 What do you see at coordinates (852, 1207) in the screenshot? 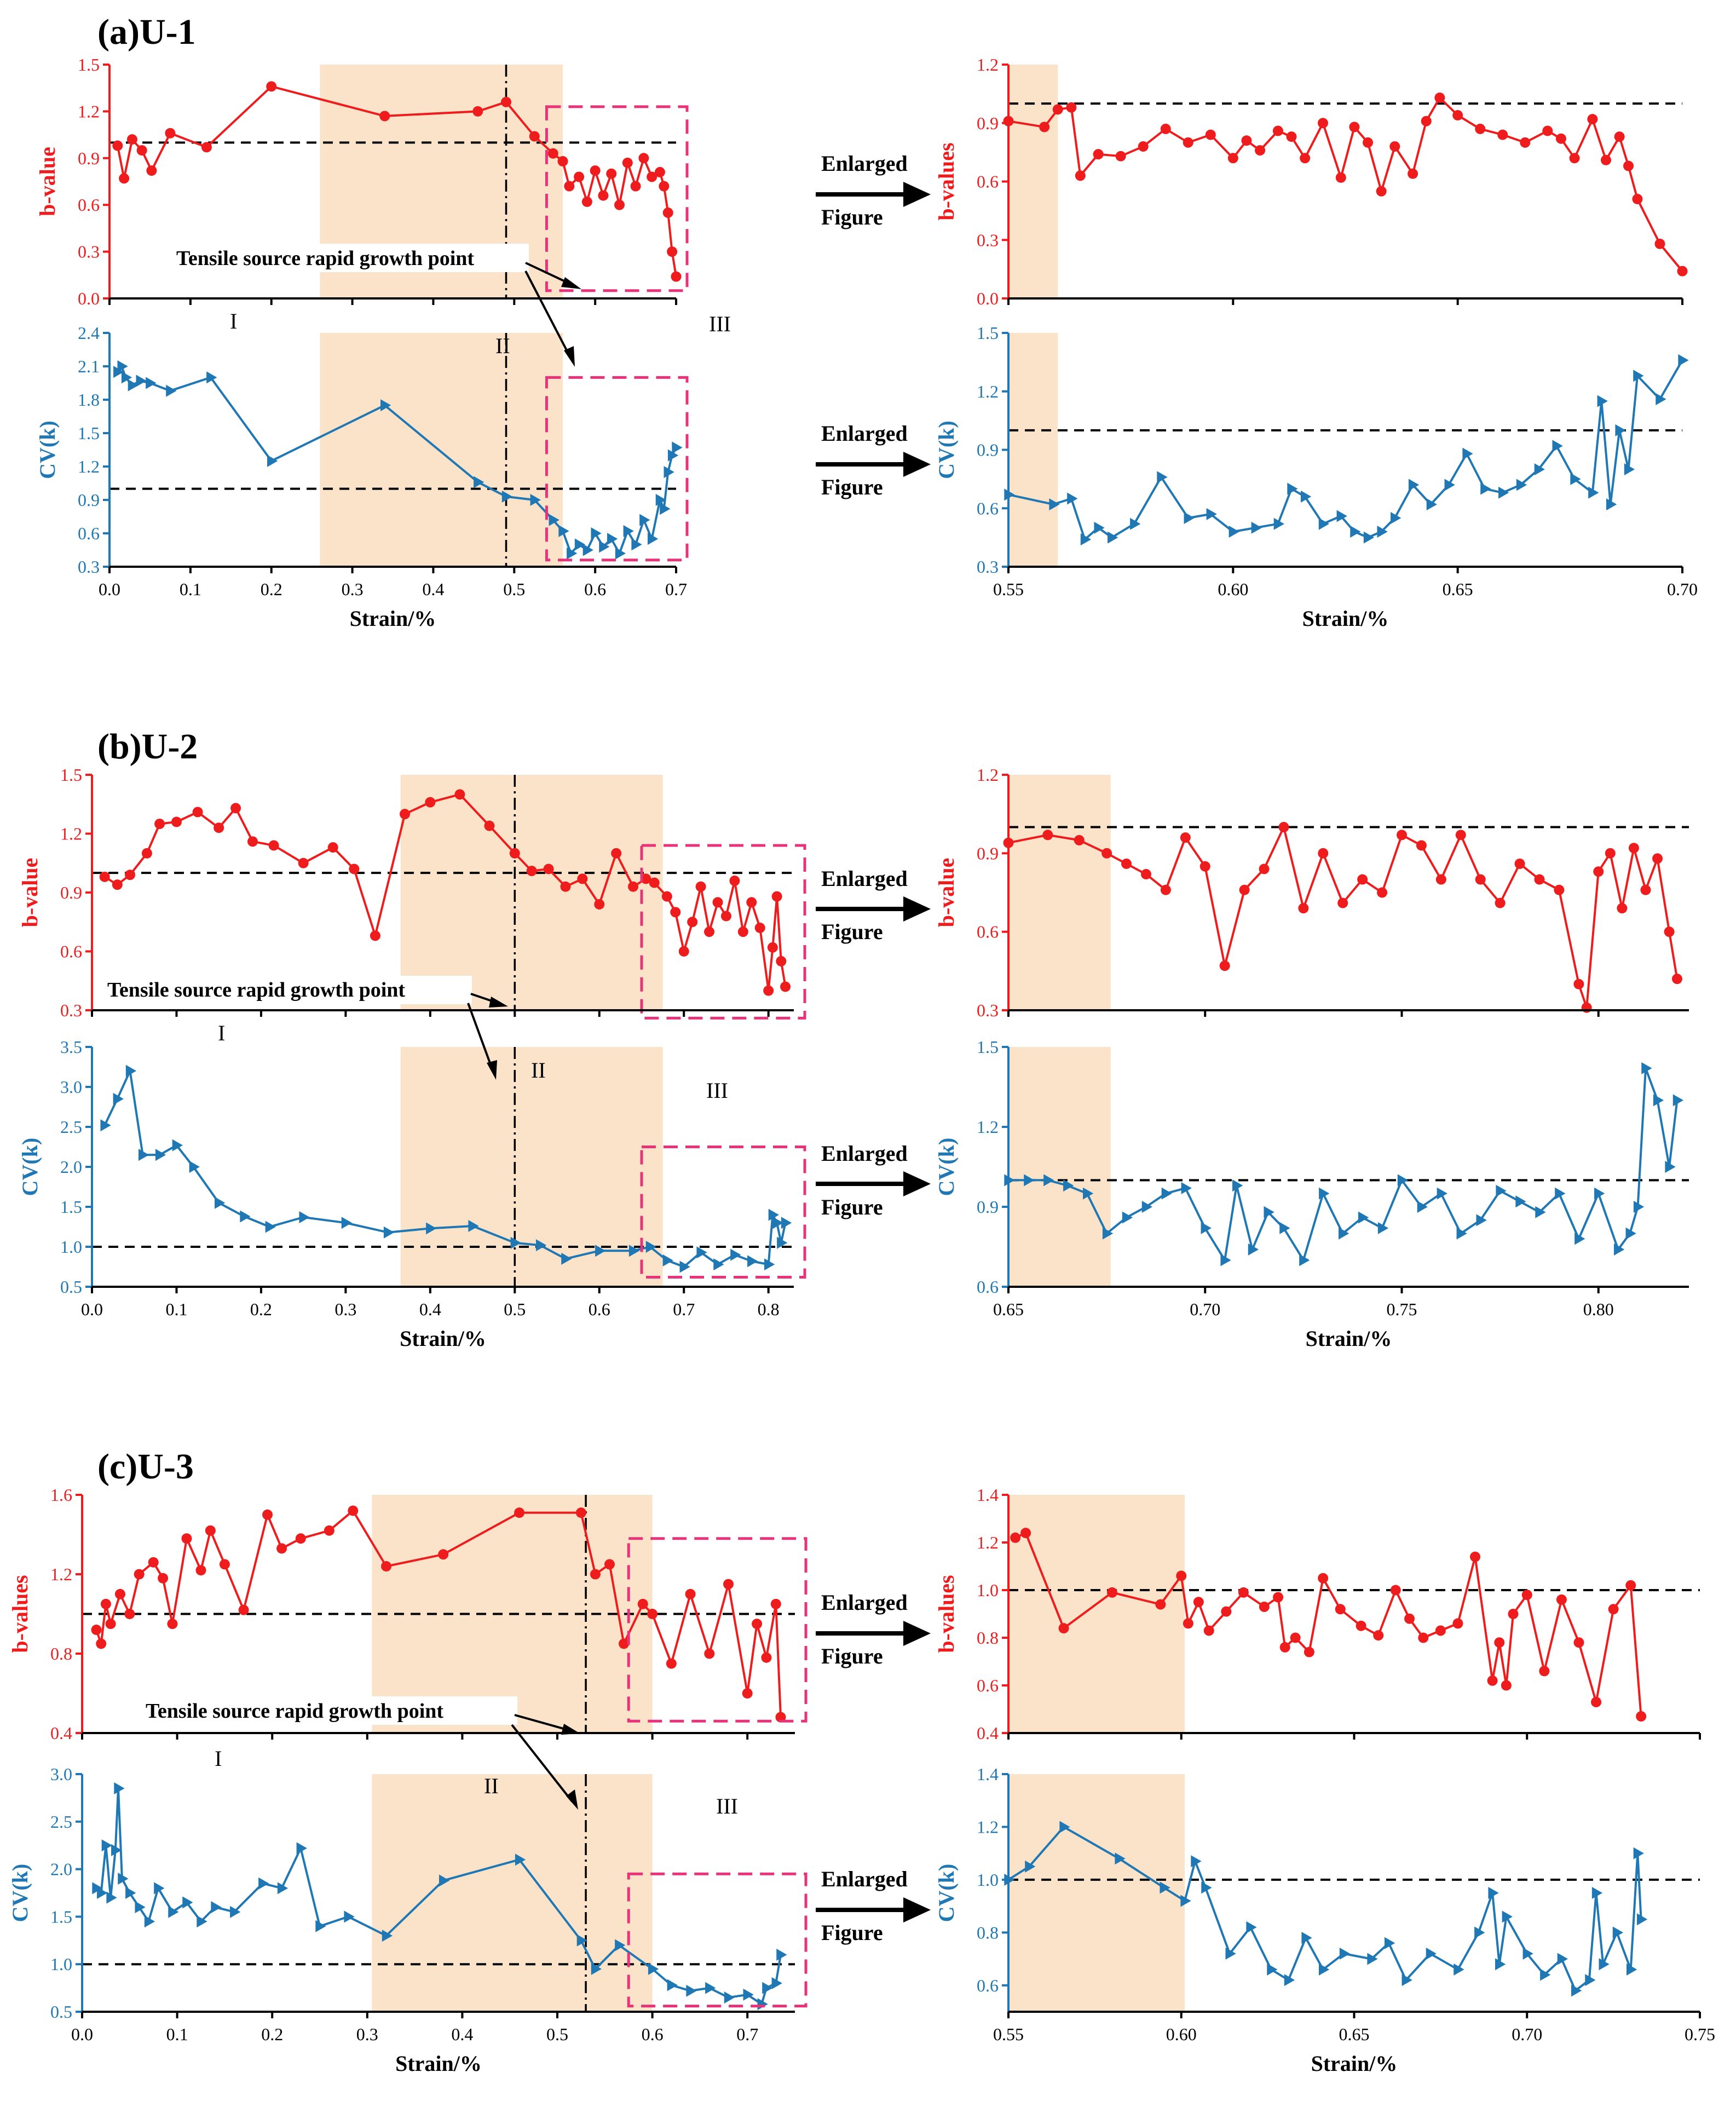
I see `figure-label: Figure` at bounding box center [852, 1207].